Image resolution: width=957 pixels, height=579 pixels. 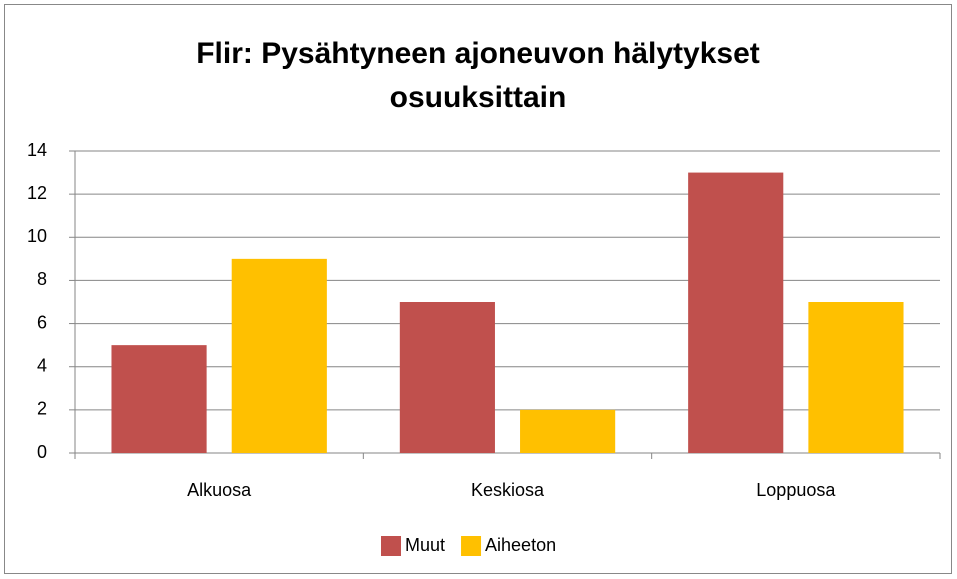 I want to click on y-tick-label: 4, so click(x=42, y=365).